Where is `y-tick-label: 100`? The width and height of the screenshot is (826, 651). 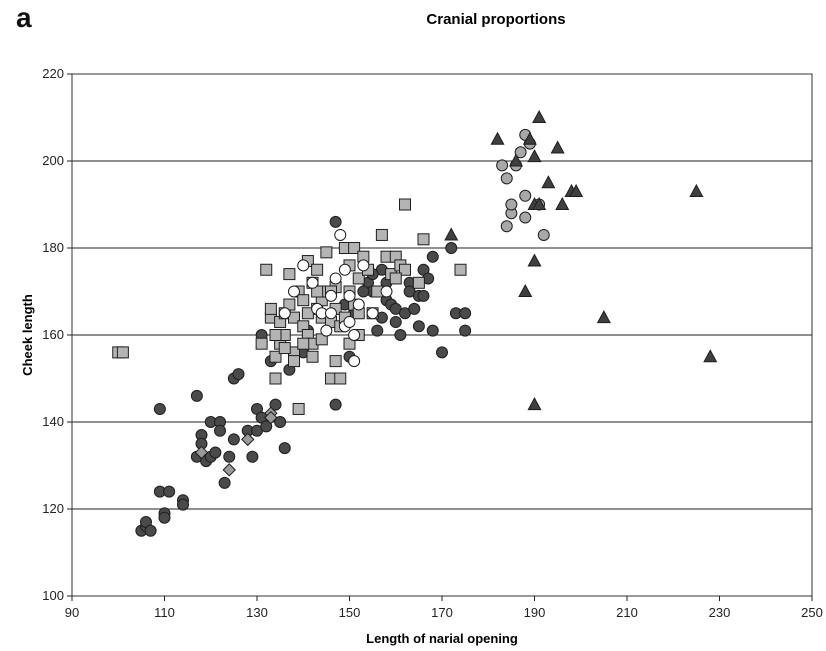 y-tick-label: 100 is located at coordinates (53, 595).